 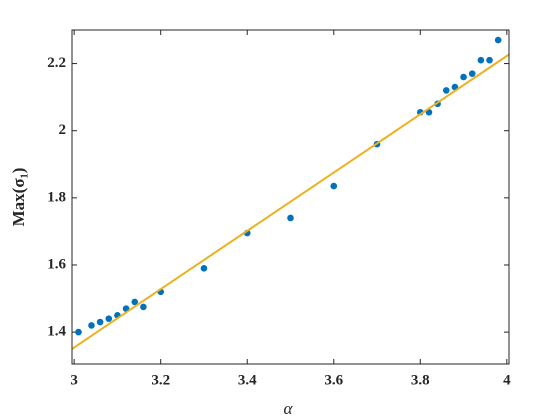 What do you see at coordinates (333, 380) in the screenshot?
I see `x-tick-label: 3.6` at bounding box center [333, 380].